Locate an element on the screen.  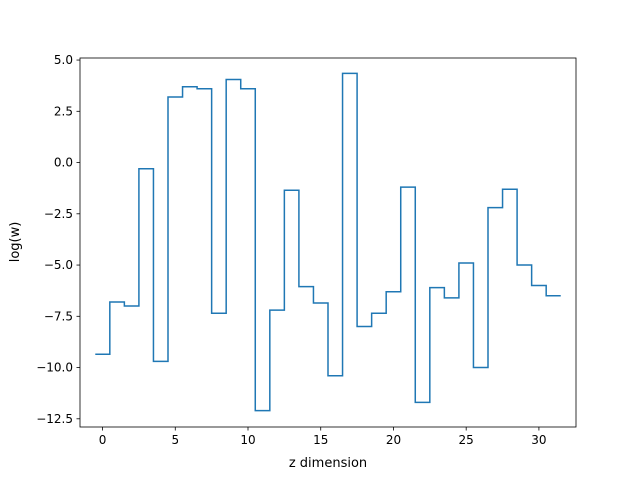
x-tick-label: 30 is located at coordinates (538, 440).